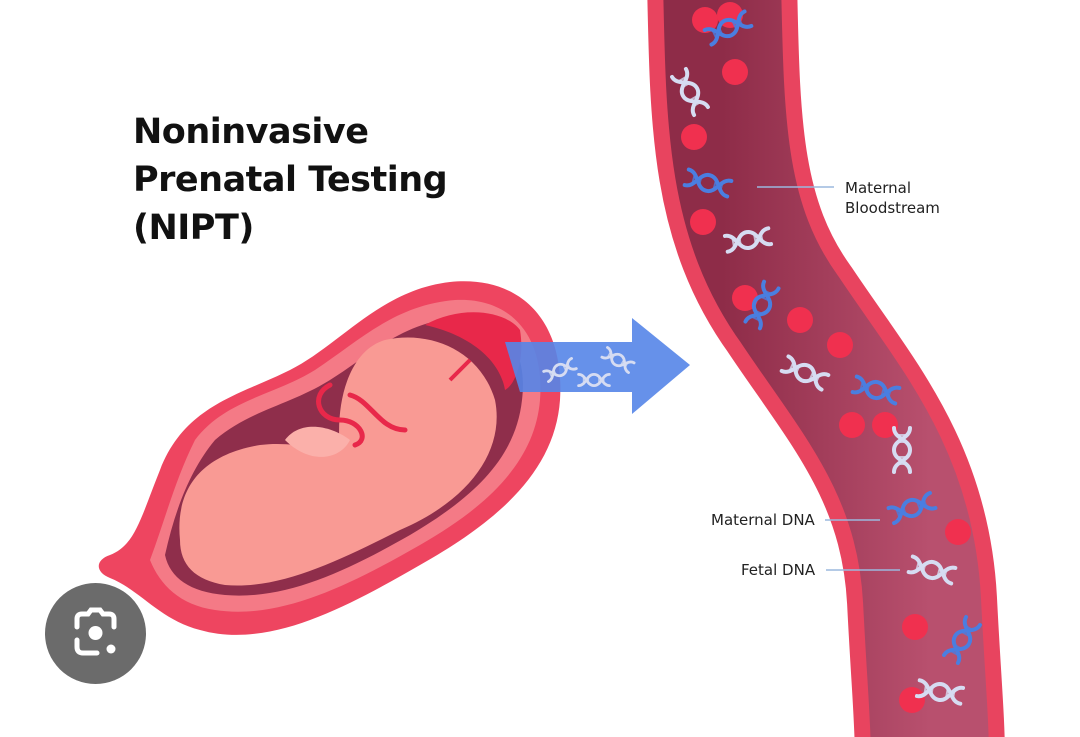 The height and width of the screenshot is (737, 1080). I want to click on label-fetal-dna: Fetal DNA, so click(778, 570).